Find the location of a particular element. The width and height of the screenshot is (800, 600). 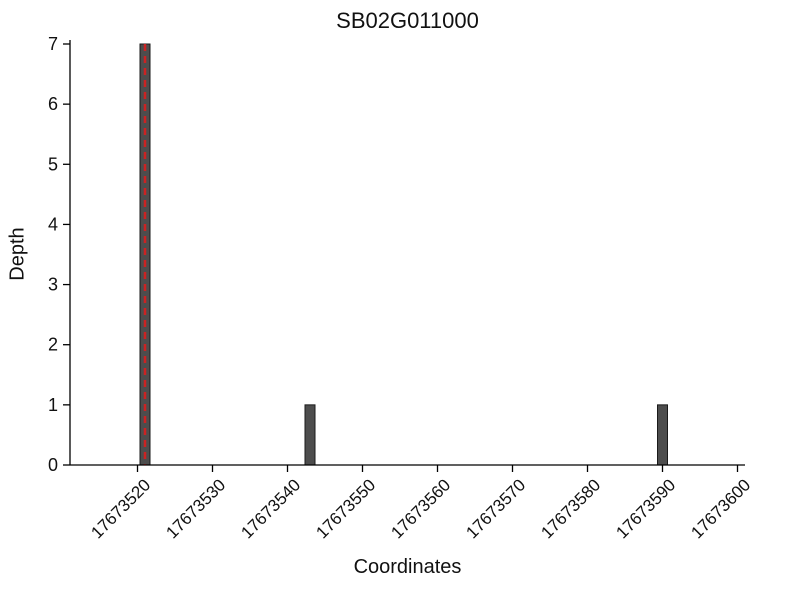

x-axis-label: Coordinates is located at coordinates (407, 567).